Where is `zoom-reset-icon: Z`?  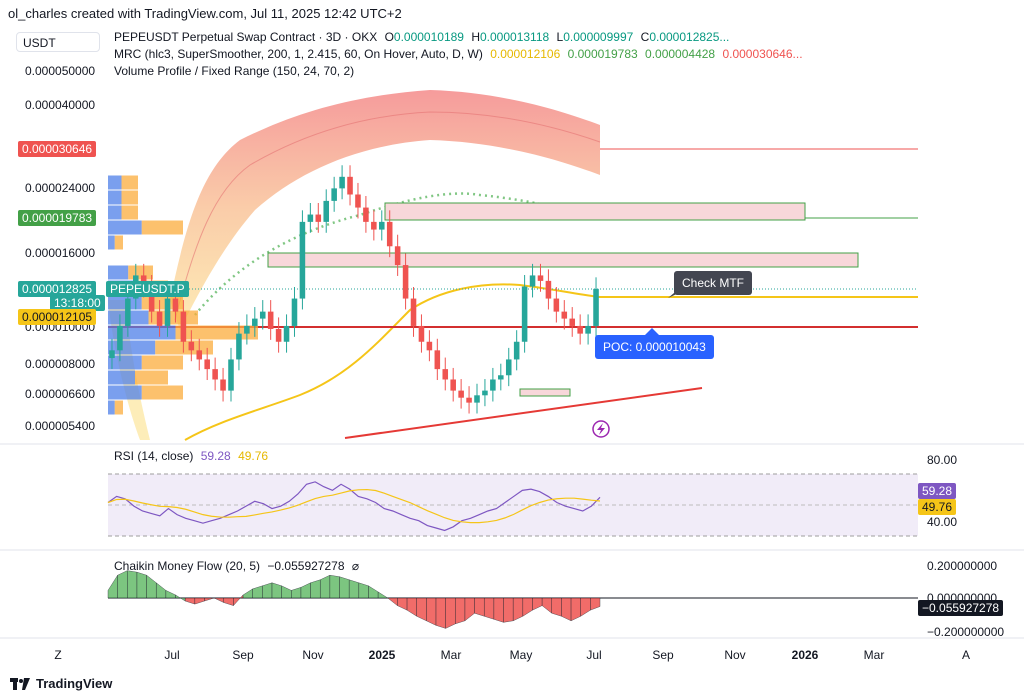
zoom-reset-icon: Z is located at coordinates (58, 655).